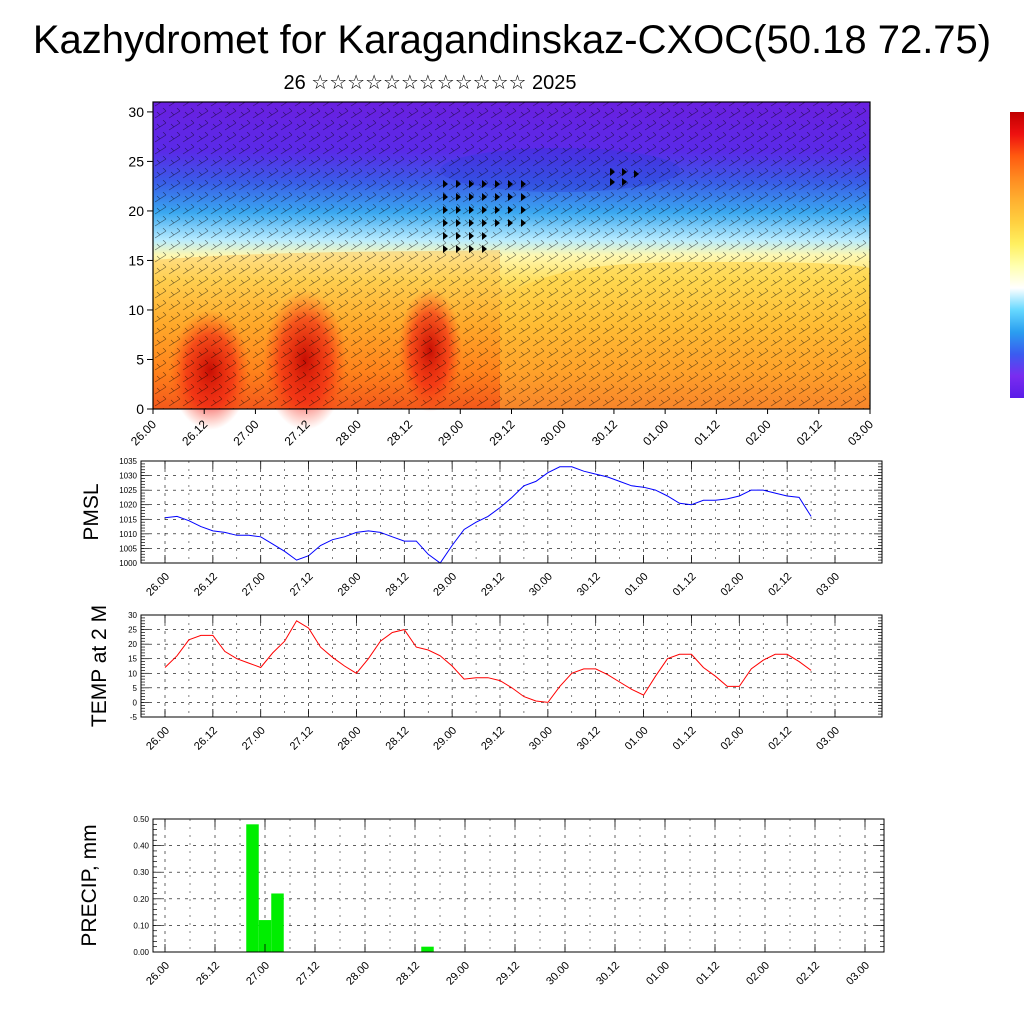 This screenshot has width=1024, height=1024. I want to click on temp-x-tick-label: 26.12, so click(206, 739).